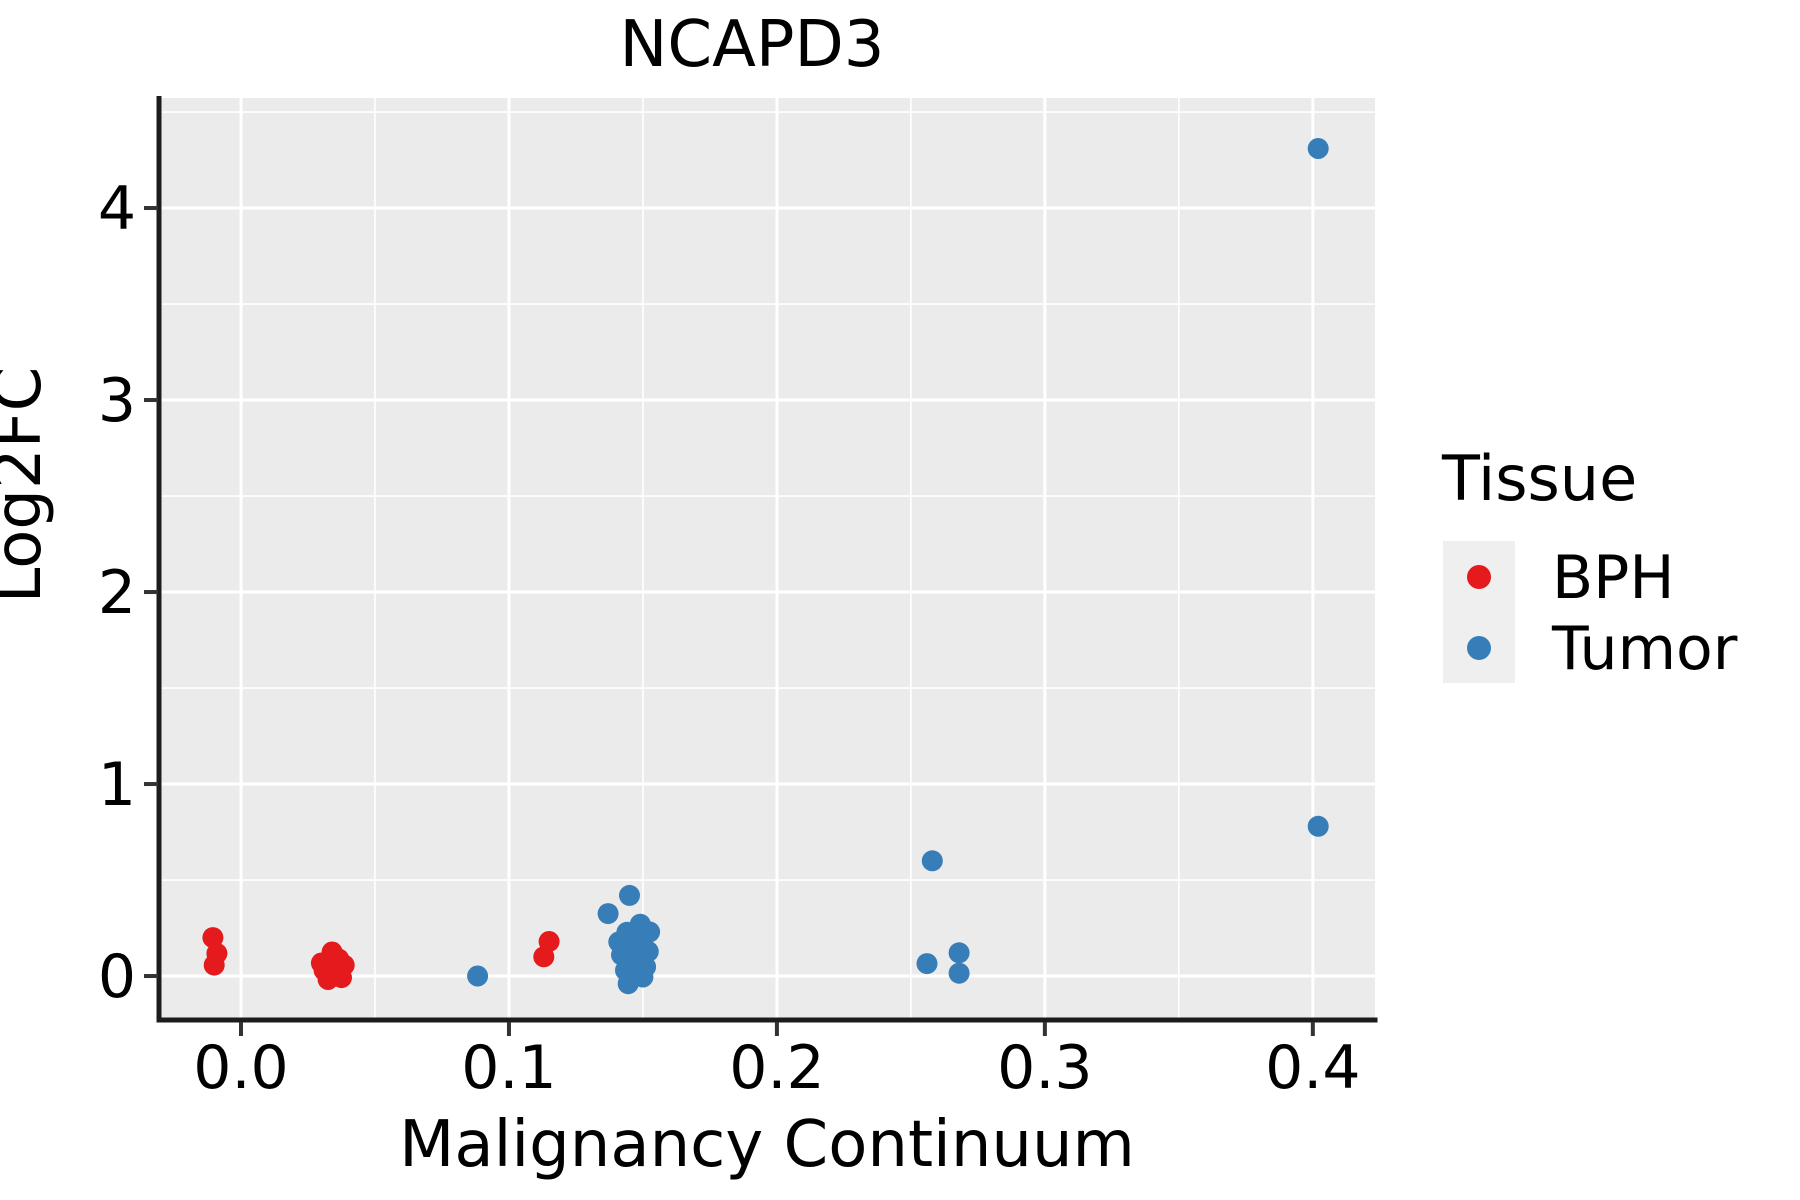 The width and height of the screenshot is (1800, 1200). I want to click on y-axis-title: Log2FC, so click(28, 485).